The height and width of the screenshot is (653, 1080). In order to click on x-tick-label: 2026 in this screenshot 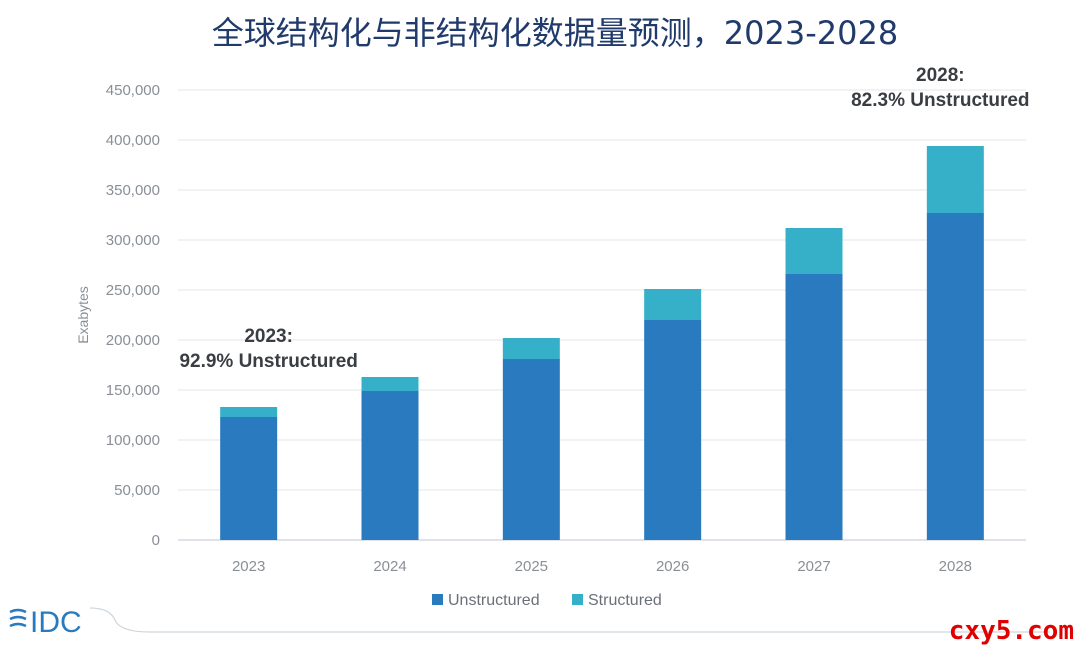, I will do `click(672, 566)`.